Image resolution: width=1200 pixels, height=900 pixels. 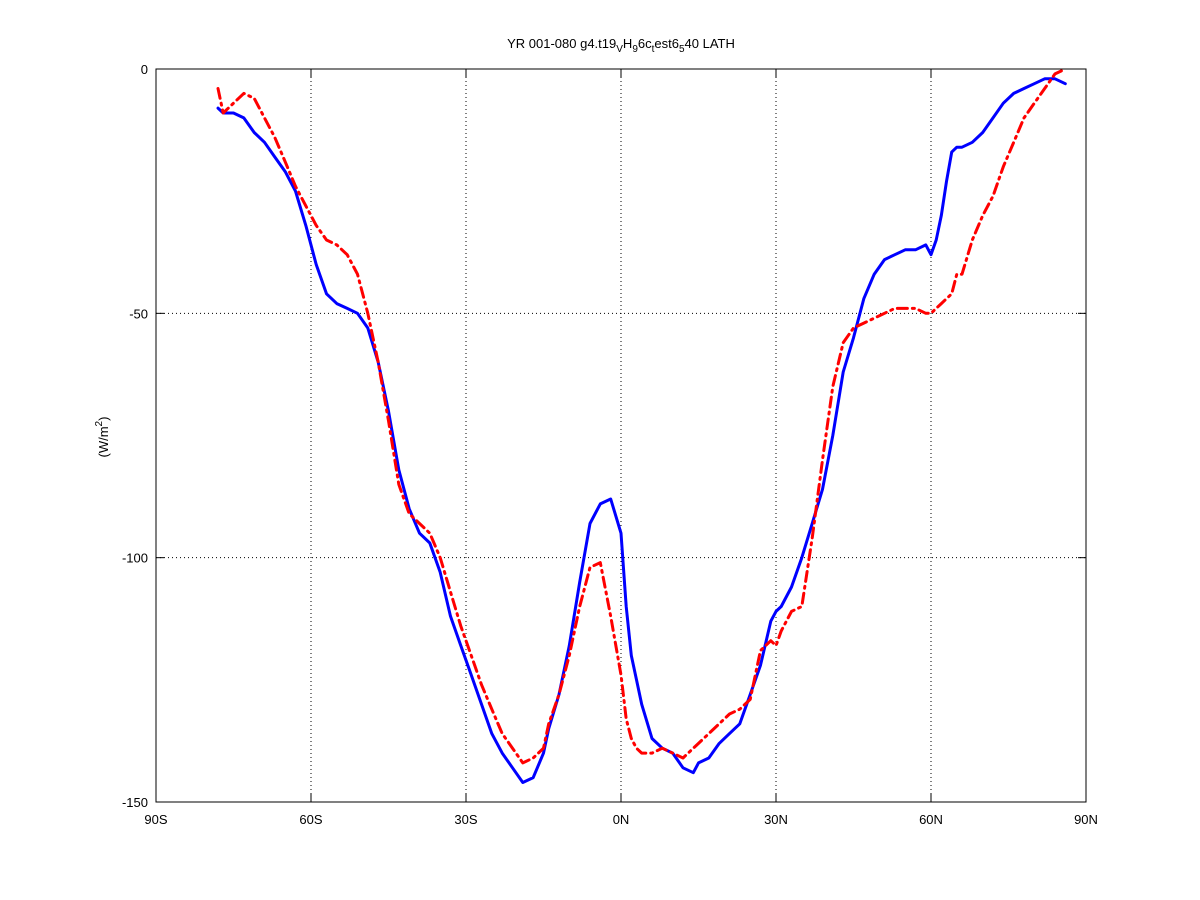 What do you see at coordinates (138, 313) in the screenshot?
I see `y-tick-label: -50` at bounding box center [138, 313].